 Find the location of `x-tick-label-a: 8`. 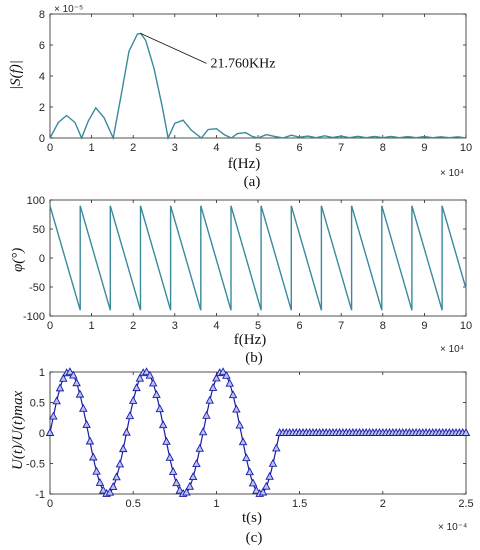

x-tick-label-a: 8 is located at coordinates (383, 148).